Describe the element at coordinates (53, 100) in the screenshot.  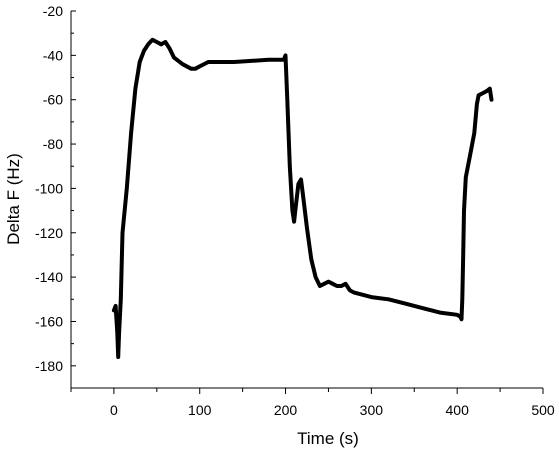
I see `y-tick-label: -60` at that location.